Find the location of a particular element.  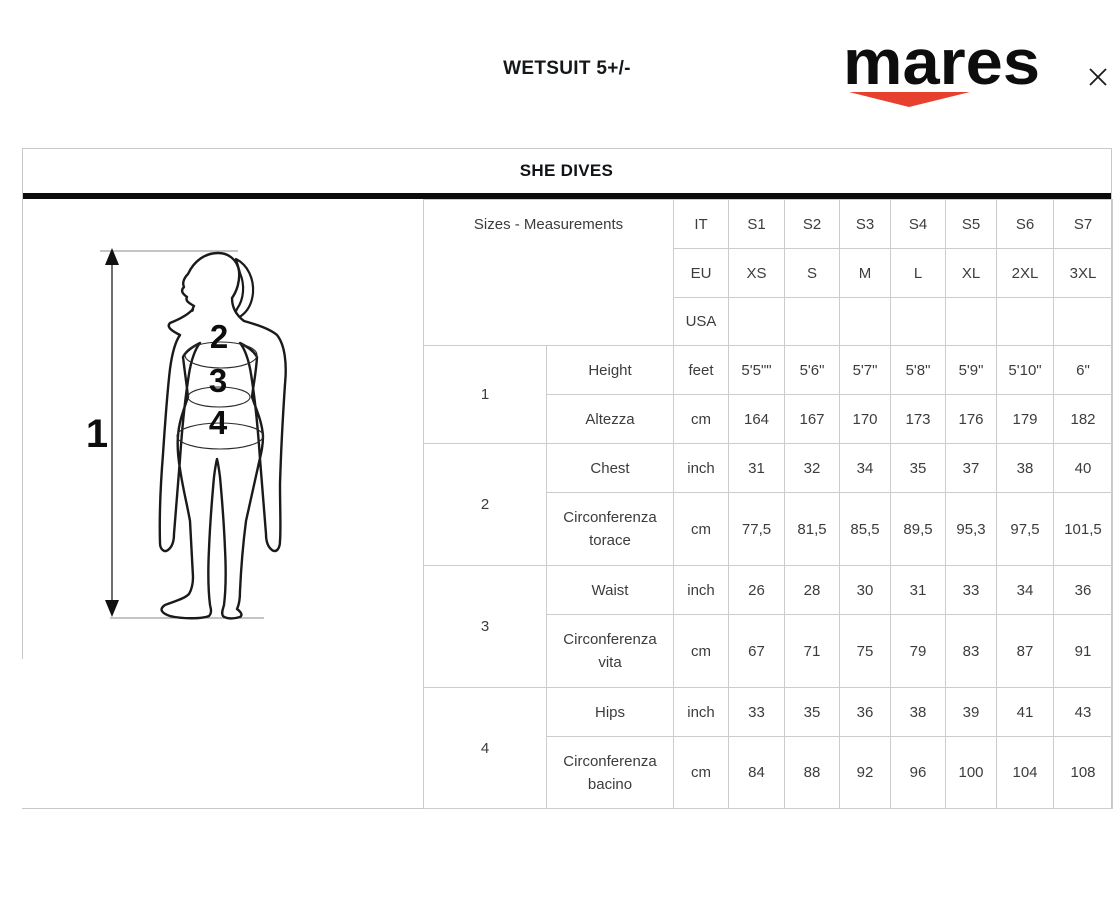

value-cell: 104 is located at coordinates (1025, 772).